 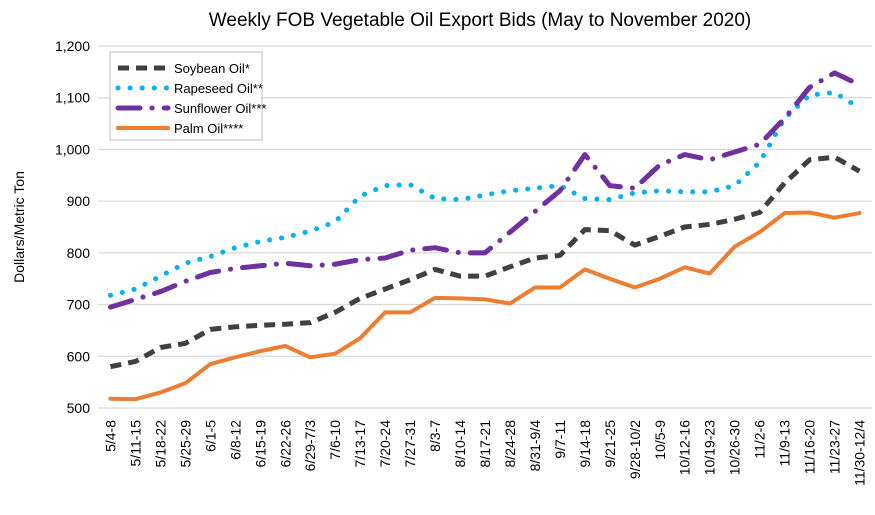 What do you see at coordinates (72, 46) in the screenshot?
I see `y-tick-label: 1,200` at bounding box center [72, 46].